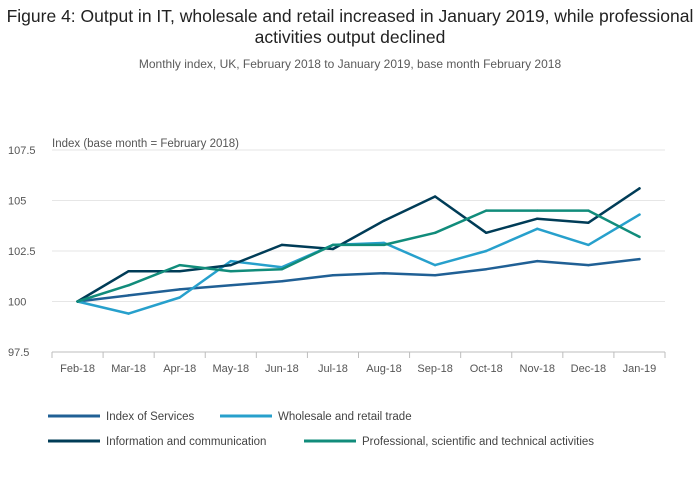  I want to click on x-tick-label: Feb-18, so click(77, 369).